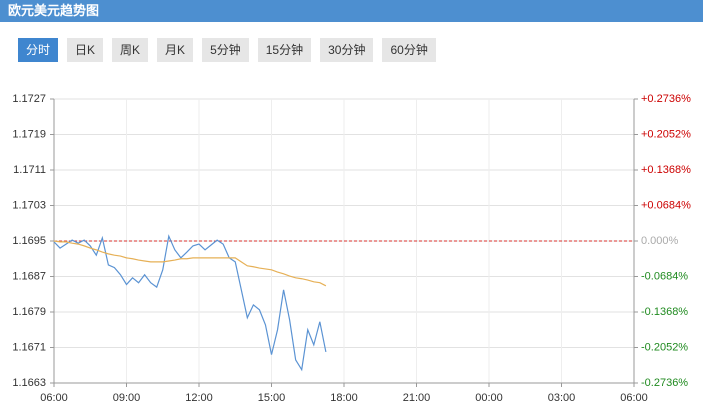  I want to click on tab-button: 60分钟, so click(409, 50).